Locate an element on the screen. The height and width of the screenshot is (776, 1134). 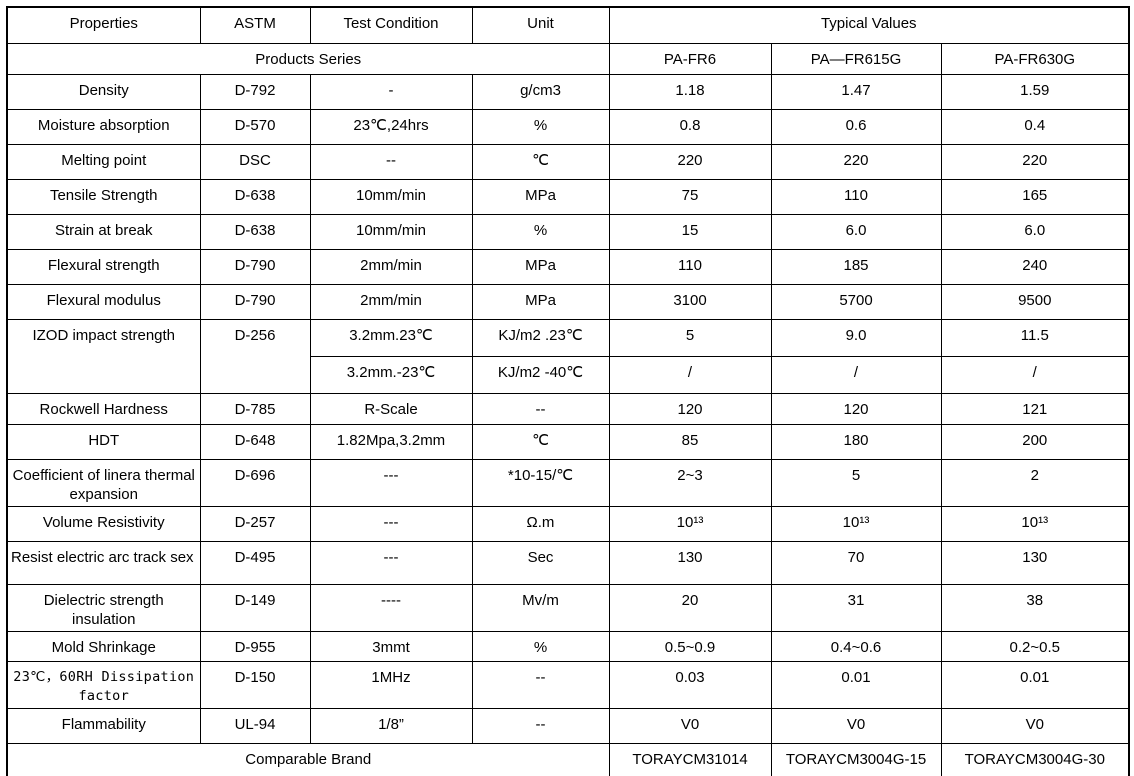
unit-cell: KJ/m2 .23℃ is located at coordinates (540, 337).